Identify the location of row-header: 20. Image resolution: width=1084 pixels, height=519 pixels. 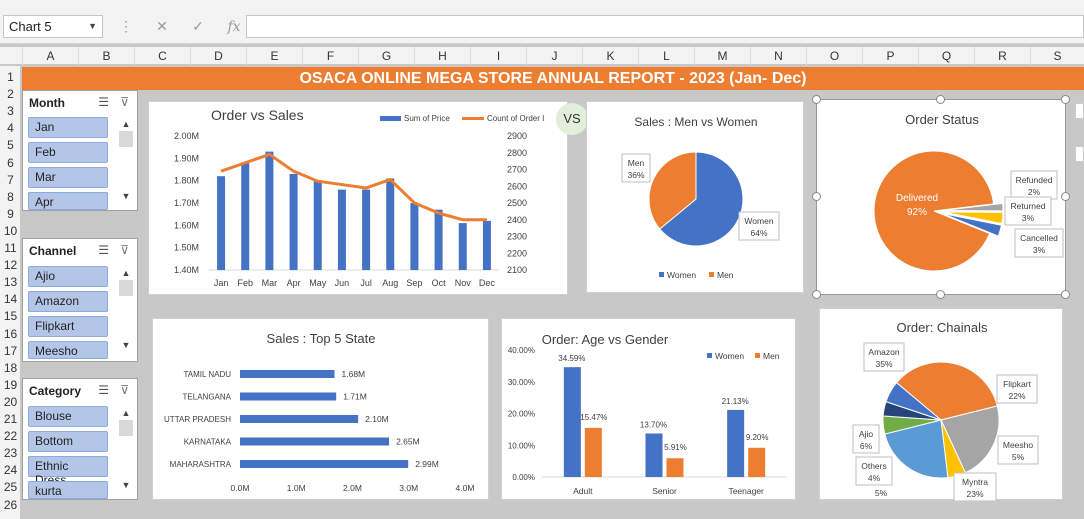
(10, 401).